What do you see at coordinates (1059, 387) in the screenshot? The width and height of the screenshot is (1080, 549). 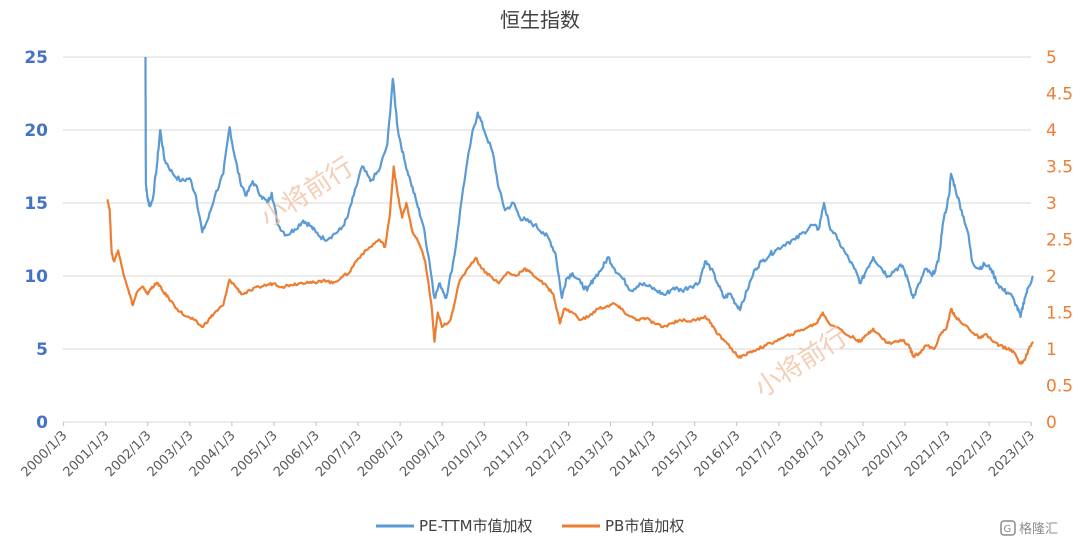 I see `y-right-tick-label: 0.5` at bounding box center [1059, 387].